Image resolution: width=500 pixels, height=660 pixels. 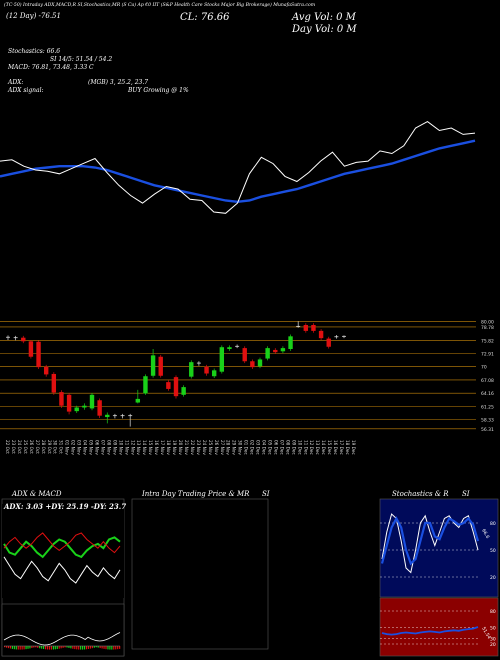 What do you see at coordinates (16, 82) in the screenshot?
I see `adx-label: ADX:` at bounding box center [16, 82].